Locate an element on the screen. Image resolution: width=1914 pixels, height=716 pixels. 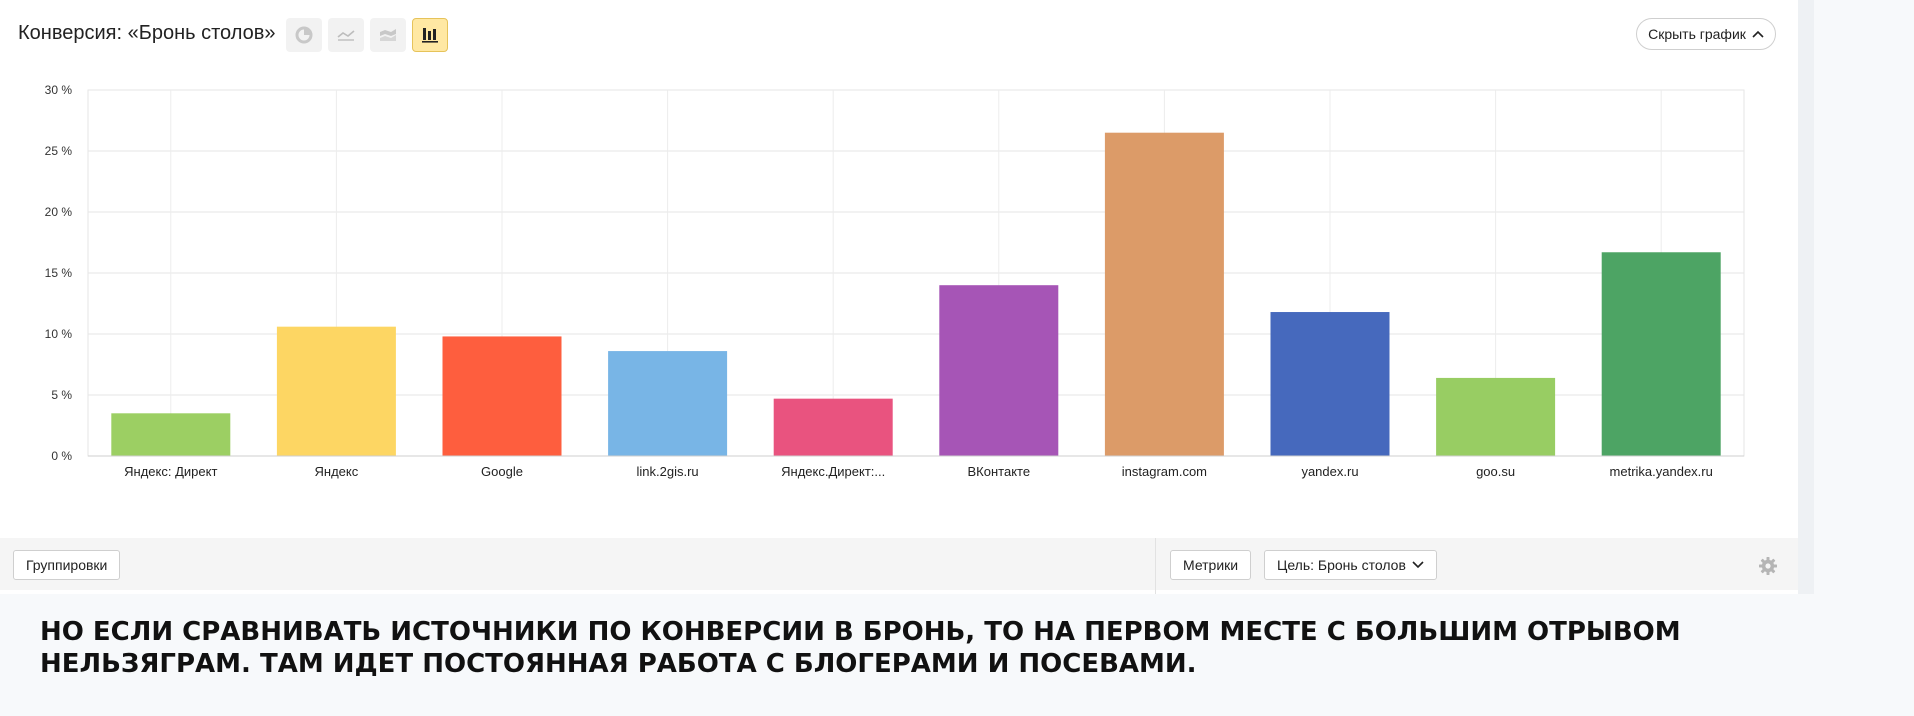
bar-chart-icon is located at coordinates (430, 35).